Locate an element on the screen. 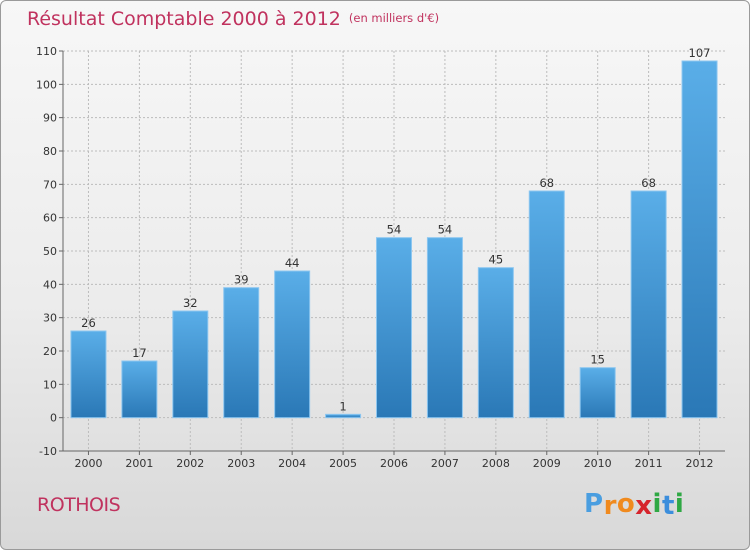 The width and height of the screenshot is (750, 550). data-label: 1 is located at coordinates (342, 406).